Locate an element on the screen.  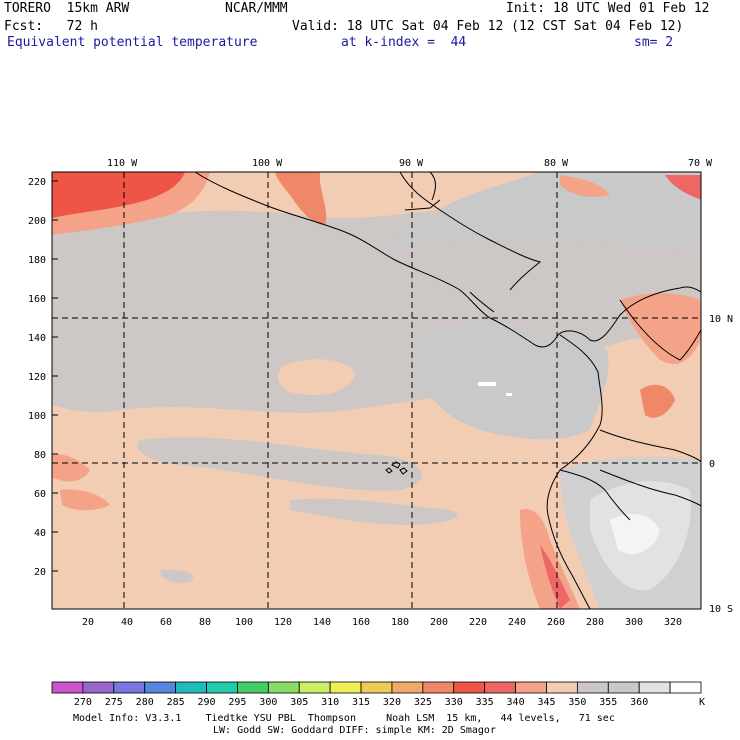
lat-label-10n: 10 N is located at coordinates (721, 319).